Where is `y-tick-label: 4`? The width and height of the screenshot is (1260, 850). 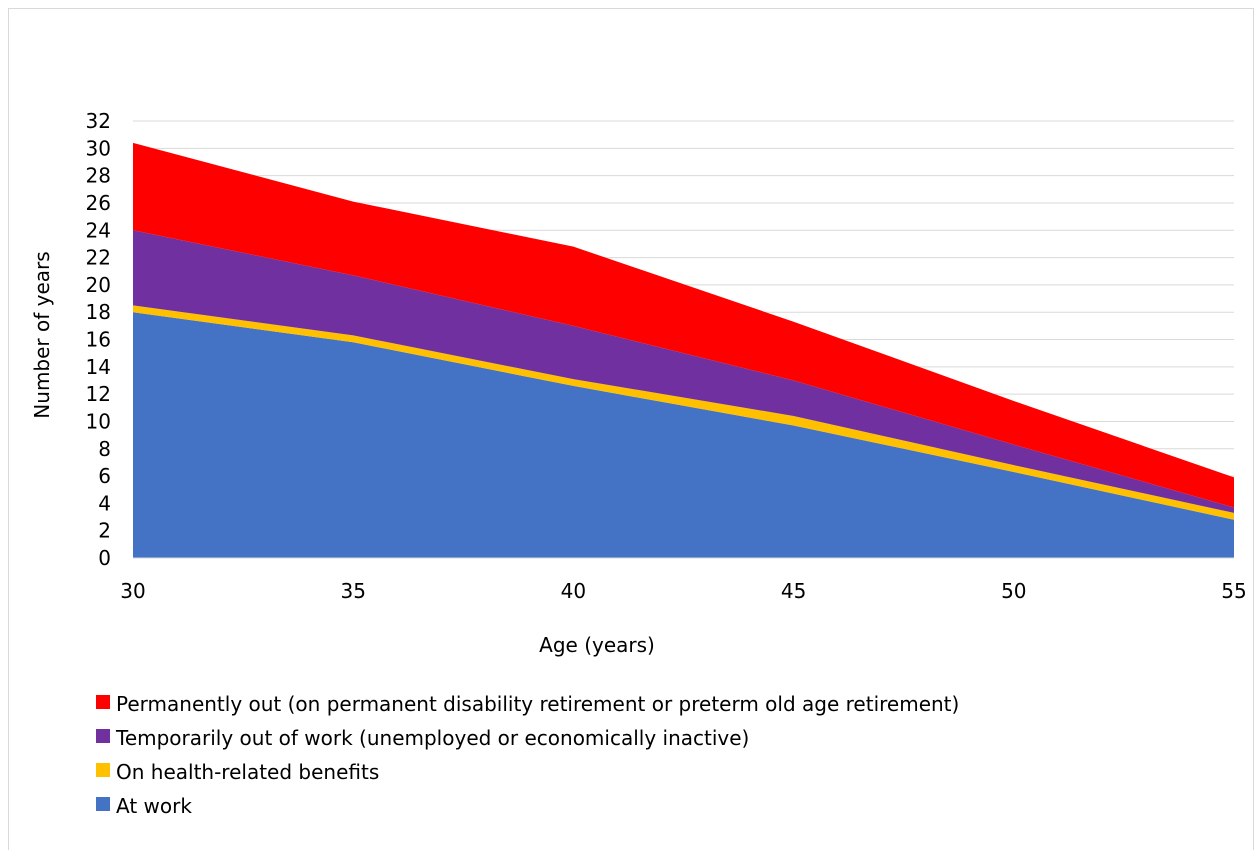 y-tick-label: 4 is located at coordinates (104, 503).